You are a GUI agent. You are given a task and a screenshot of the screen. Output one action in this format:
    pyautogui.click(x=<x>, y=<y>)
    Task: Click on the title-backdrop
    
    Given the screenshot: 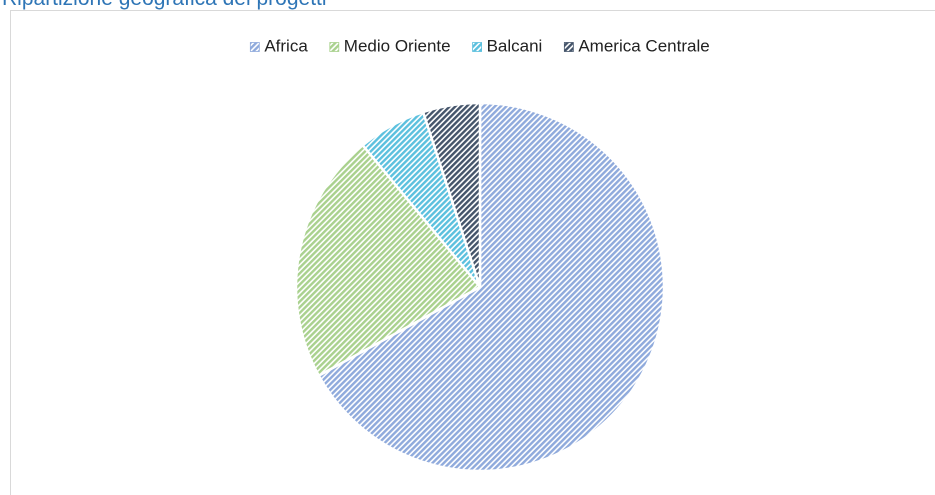 What is the action you would take?
    pyautogui.click(x=240, y=5)
    